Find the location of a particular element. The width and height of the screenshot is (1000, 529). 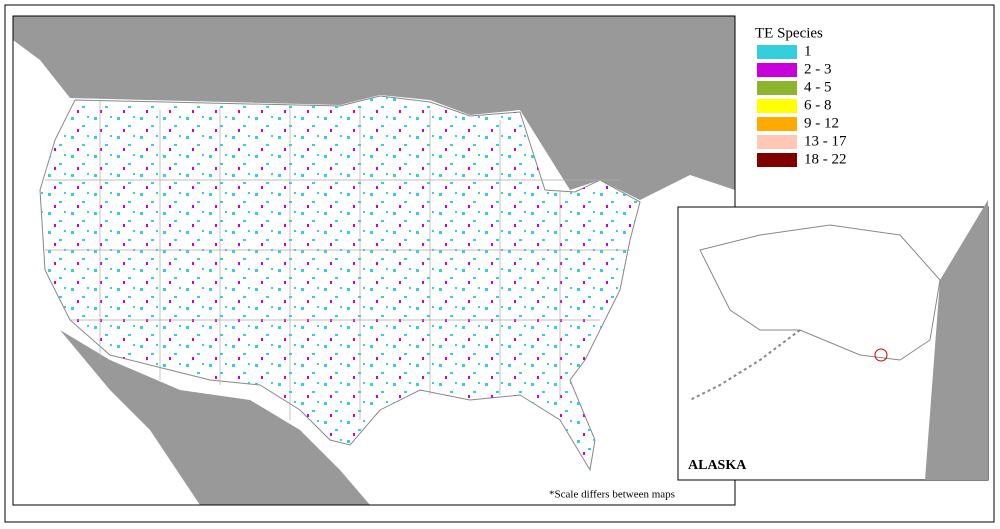

alaska-outline is located at coordinates (820, 292).